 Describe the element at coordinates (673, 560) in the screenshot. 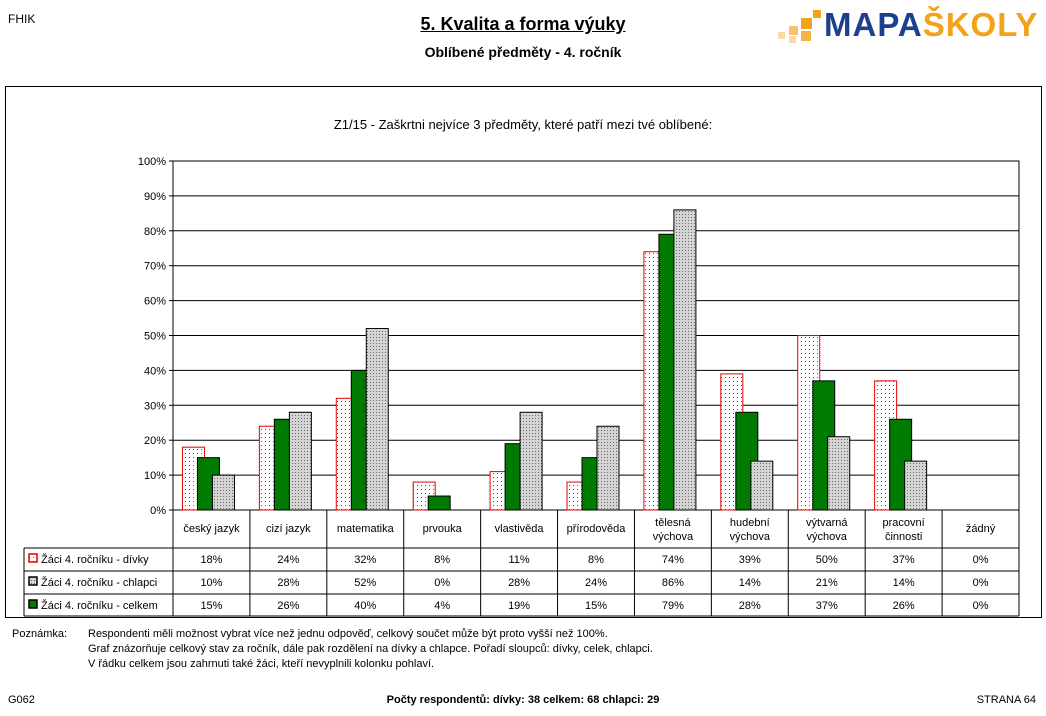

I see `data-label: 74%` at that location.